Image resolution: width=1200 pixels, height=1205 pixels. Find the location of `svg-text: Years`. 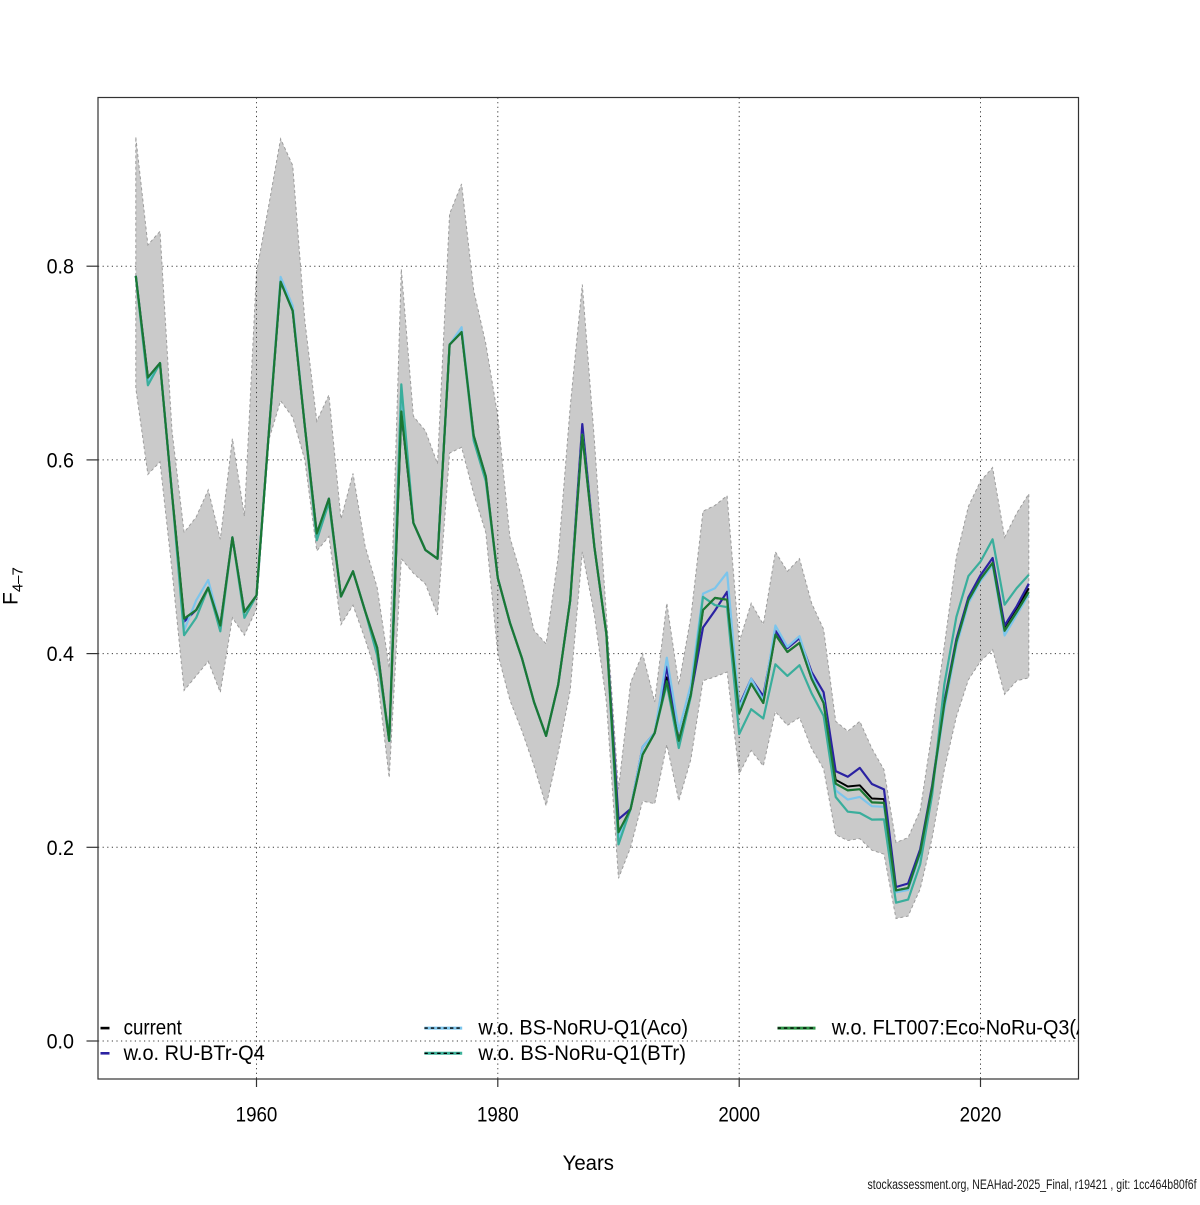

svg-text: Years is located at coordinates (588, 1163).